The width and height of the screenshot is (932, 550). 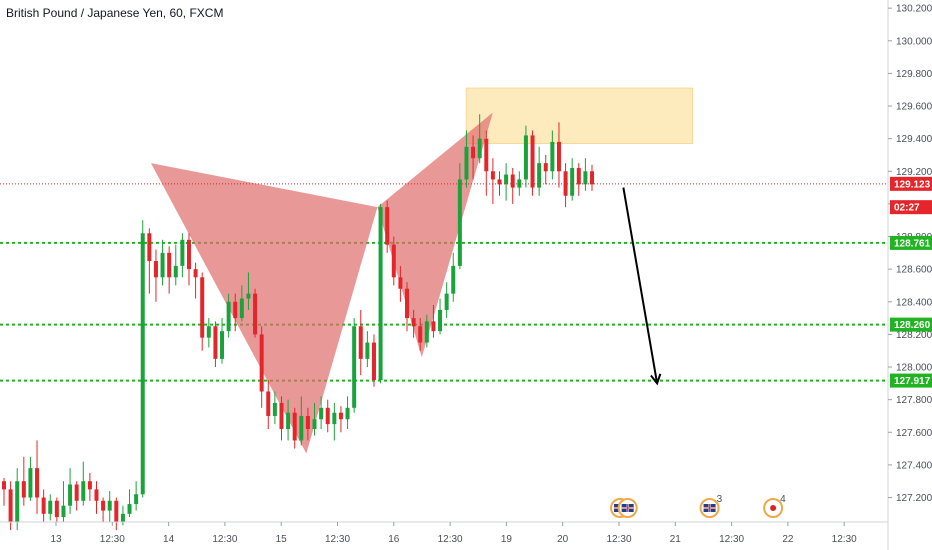 What do you see at coordinates (774, 506) in the screenshot?
I see `jp-flag-icon: 4` at bounding box center [774, 506].